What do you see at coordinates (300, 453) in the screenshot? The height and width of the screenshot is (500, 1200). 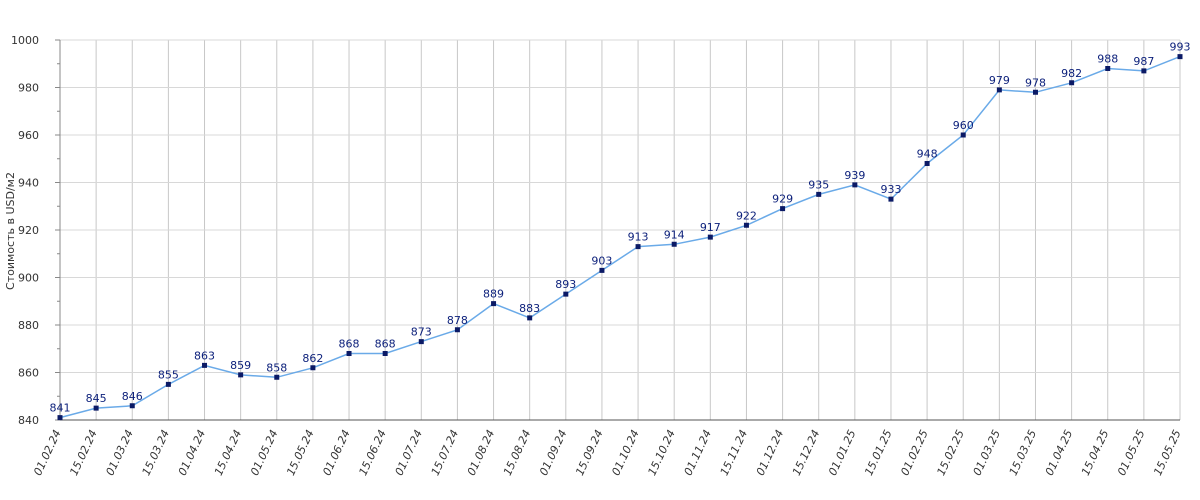 I see `x-tick-label: 15.05.24` at bounding box center [300, 453].